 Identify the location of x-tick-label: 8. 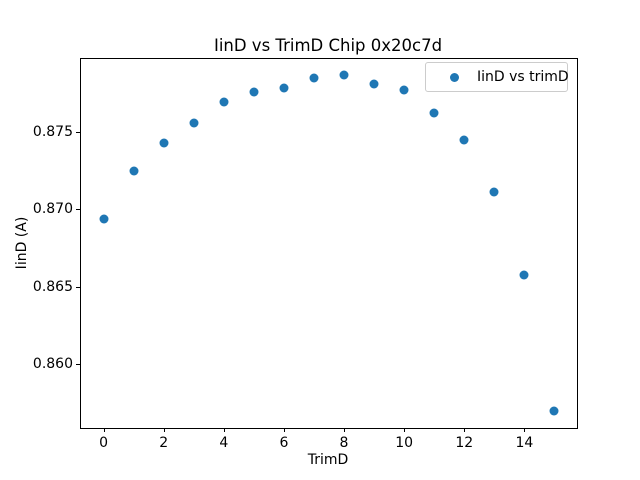
(344, 443).